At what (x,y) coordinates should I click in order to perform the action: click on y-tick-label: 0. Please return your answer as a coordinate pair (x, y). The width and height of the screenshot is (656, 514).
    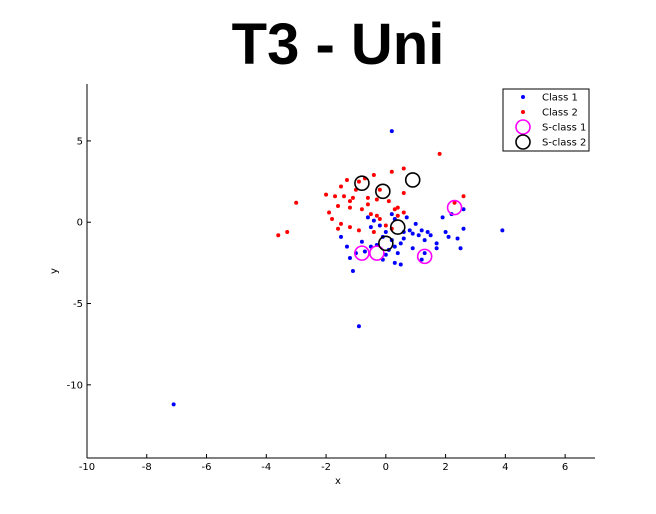
    Looking at the image, I should click on (80, 223).